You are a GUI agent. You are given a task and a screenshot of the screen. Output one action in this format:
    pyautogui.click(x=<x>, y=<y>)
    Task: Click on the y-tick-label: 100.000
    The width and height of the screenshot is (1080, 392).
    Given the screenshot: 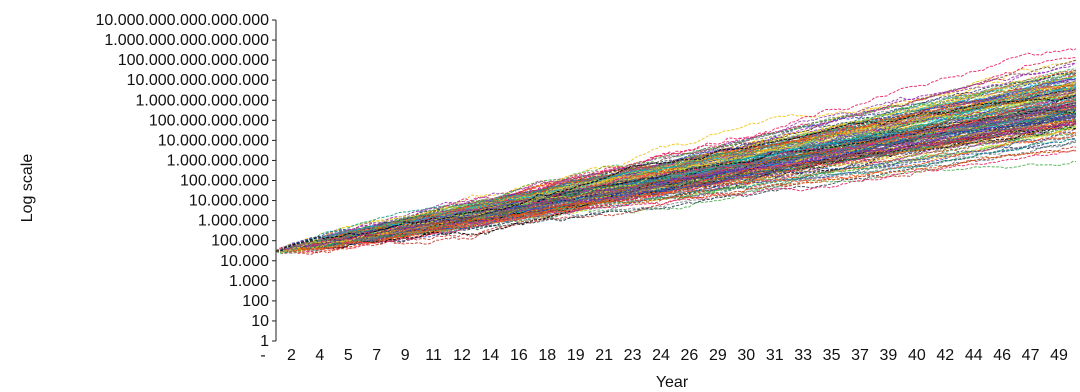 What is the action you would take?
    pyautogui.click(x=240, y=241)
    